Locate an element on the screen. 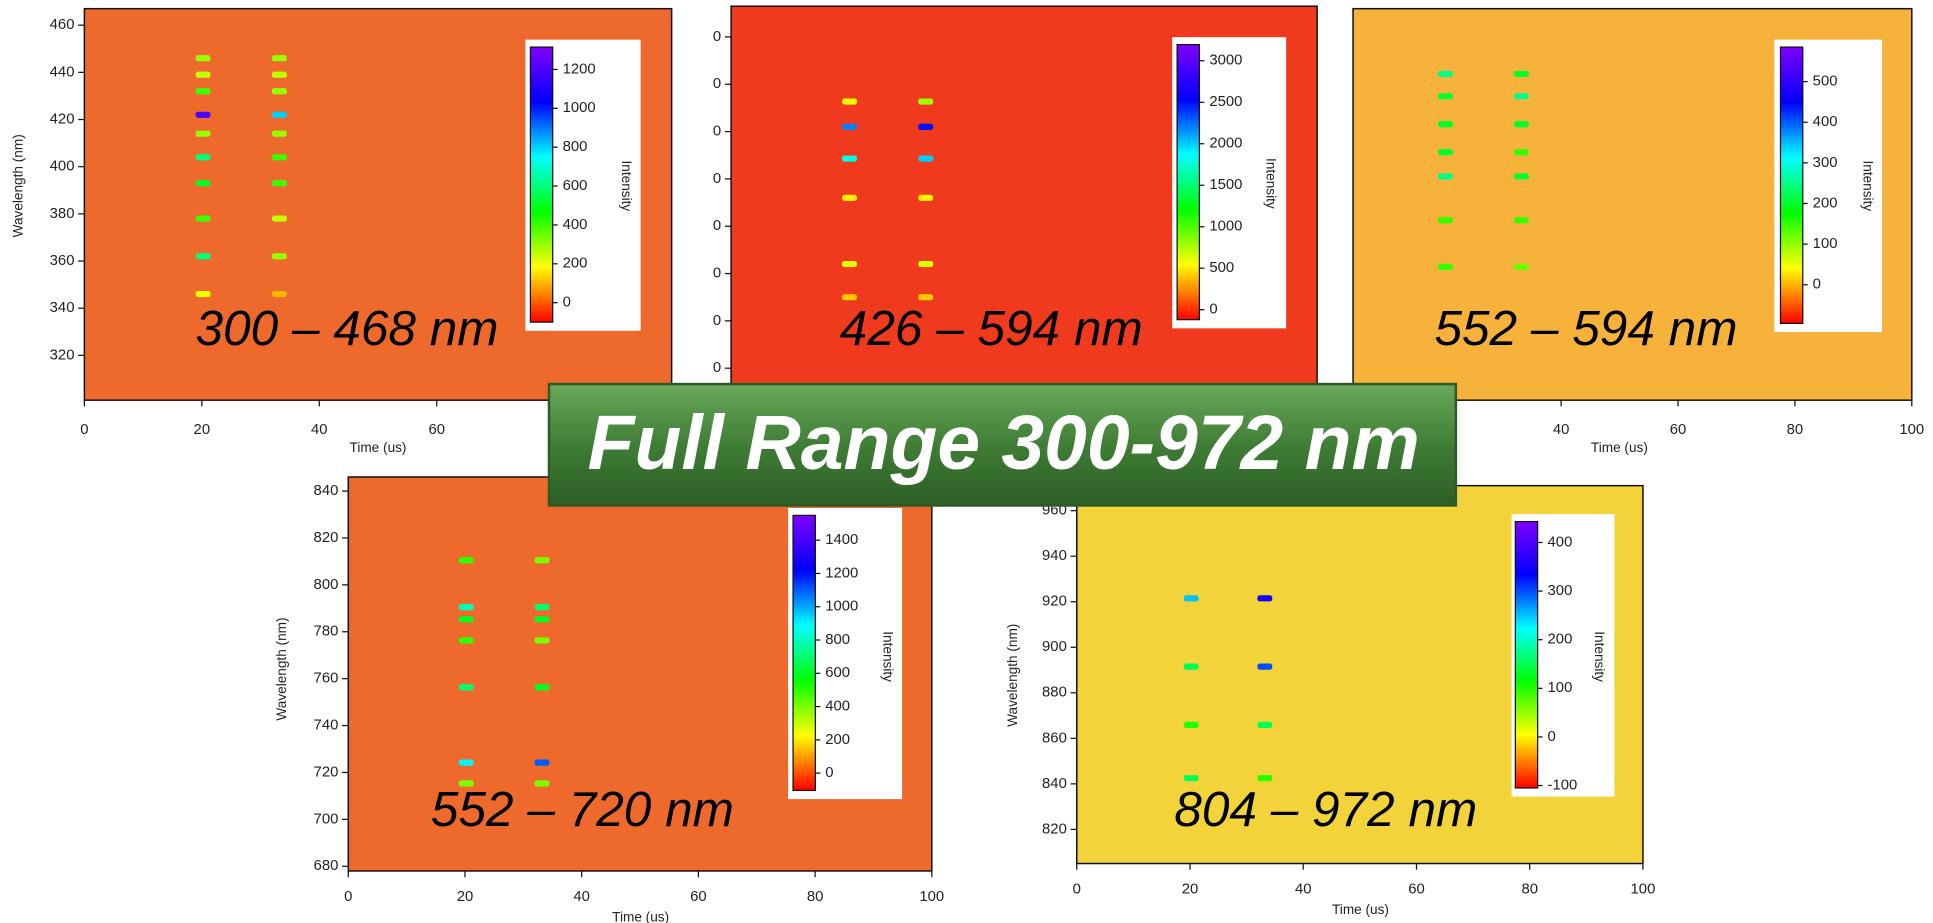 The height and width of the screenshot is (923, 1933). colorbar-tick-label: 2500 is located at coordinates (1225, 102).